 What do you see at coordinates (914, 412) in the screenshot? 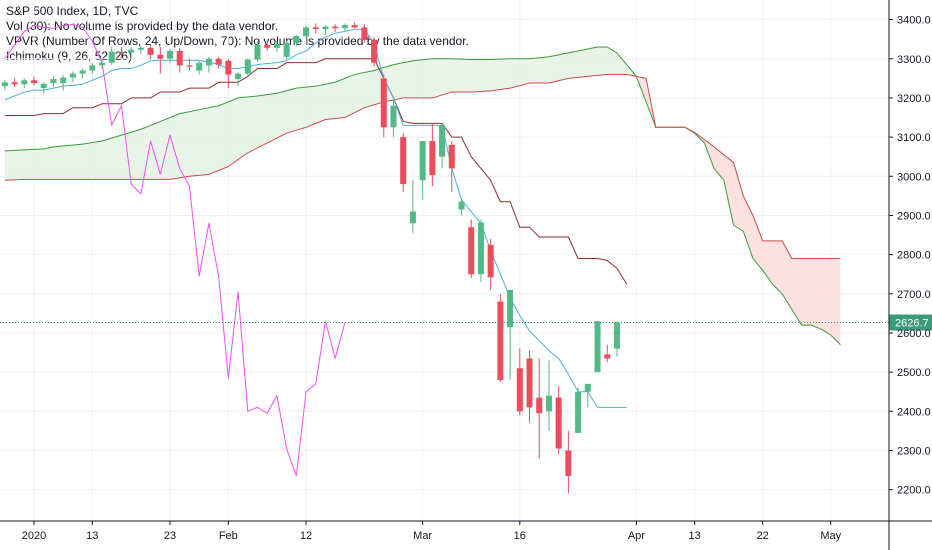
I see `y-tick-label: 2400.0` at bounding box center [914, 412].